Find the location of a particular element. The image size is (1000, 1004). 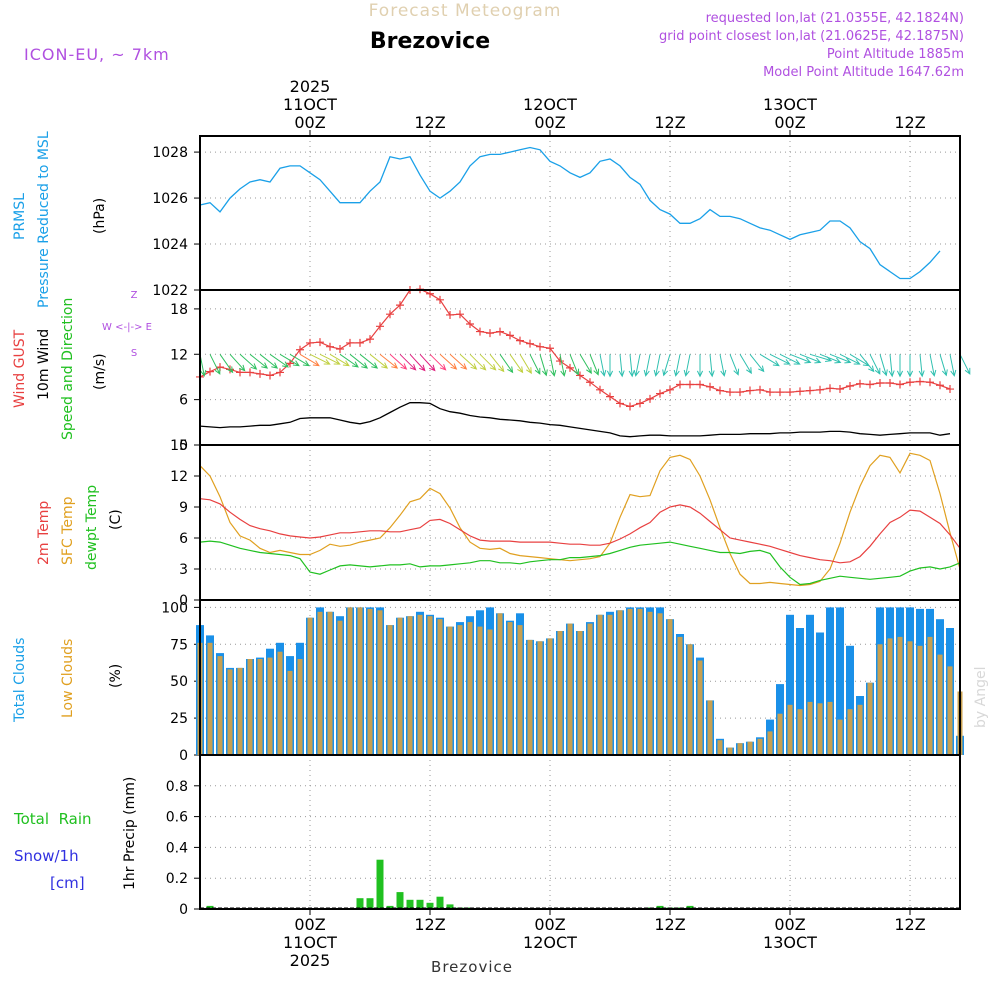

bottom-axis-label: 11OCT is located at coordinates (310, 942).